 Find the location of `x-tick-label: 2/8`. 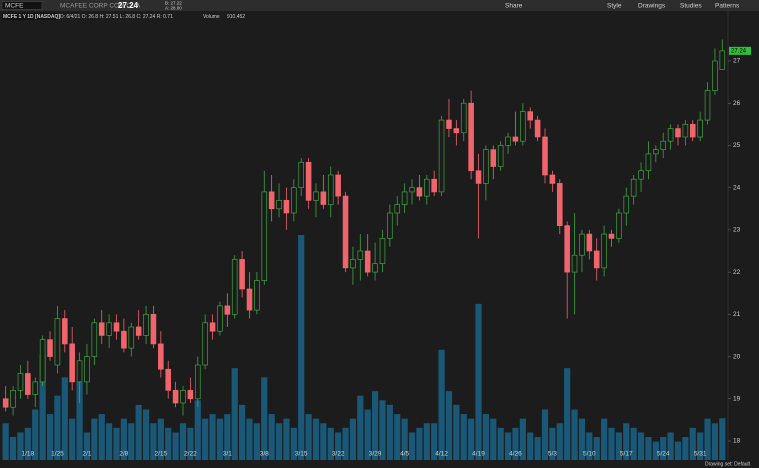

x-tick-label: 2/8 is located at coordinates (123, 454).